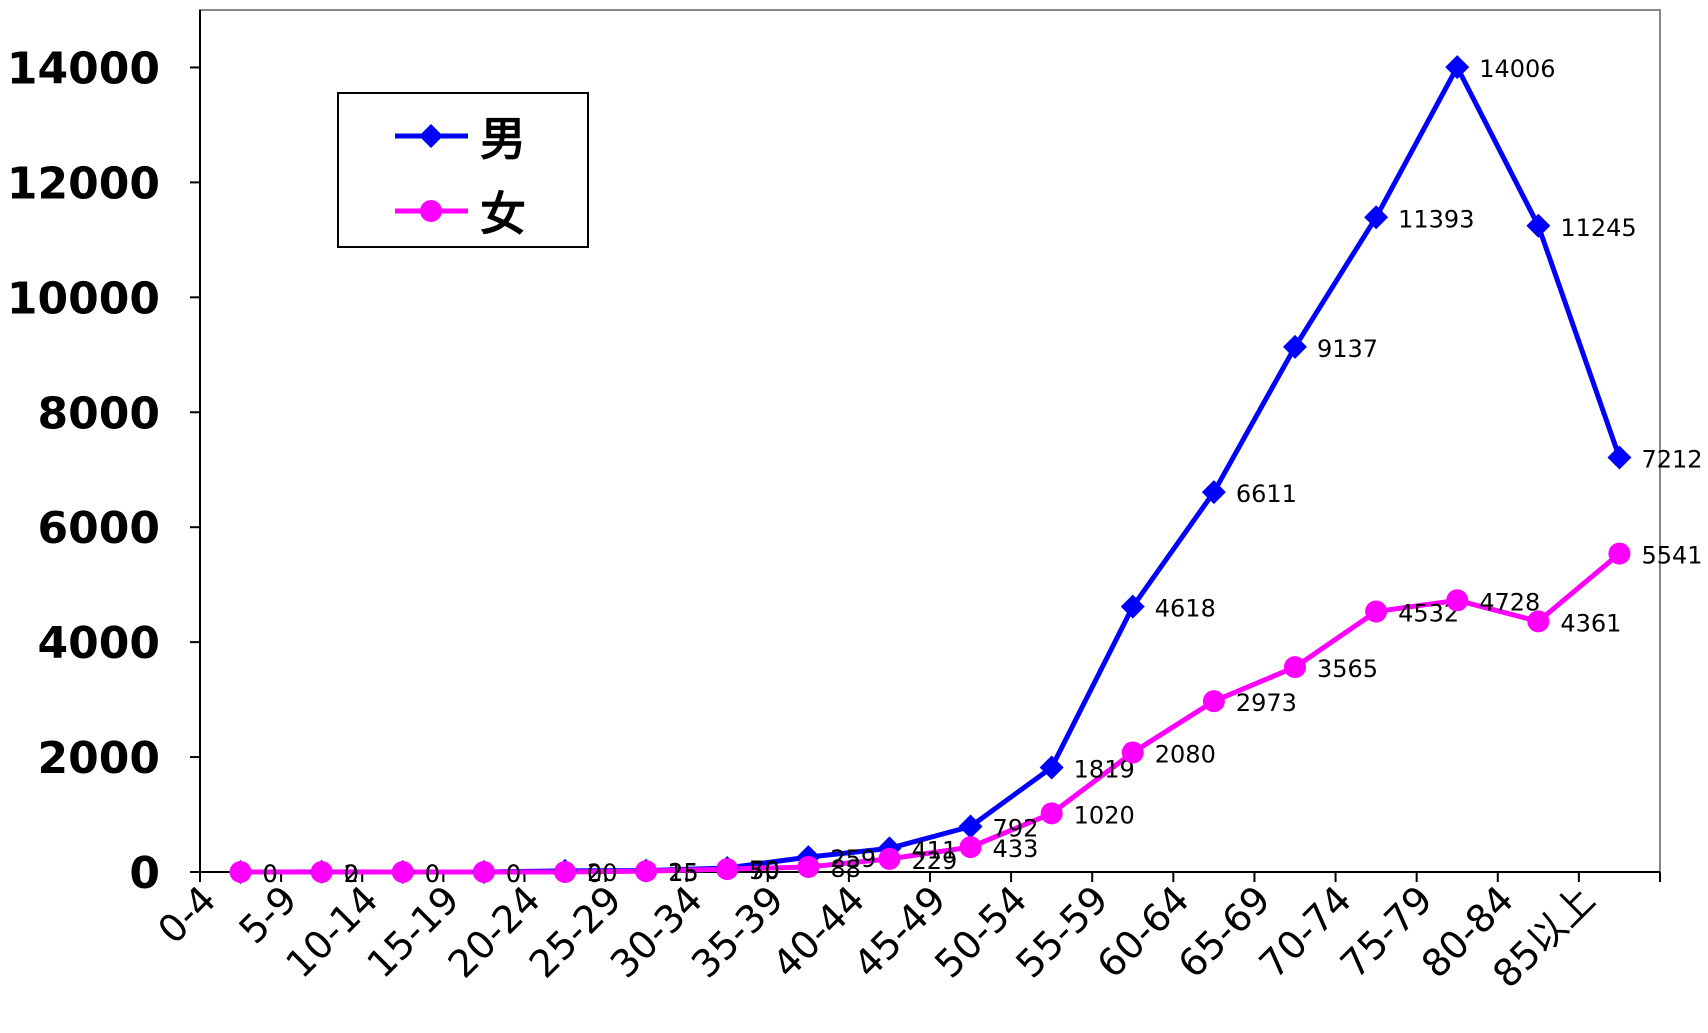  I want to click on x-tick-label: 15-19, so click(413, 931).